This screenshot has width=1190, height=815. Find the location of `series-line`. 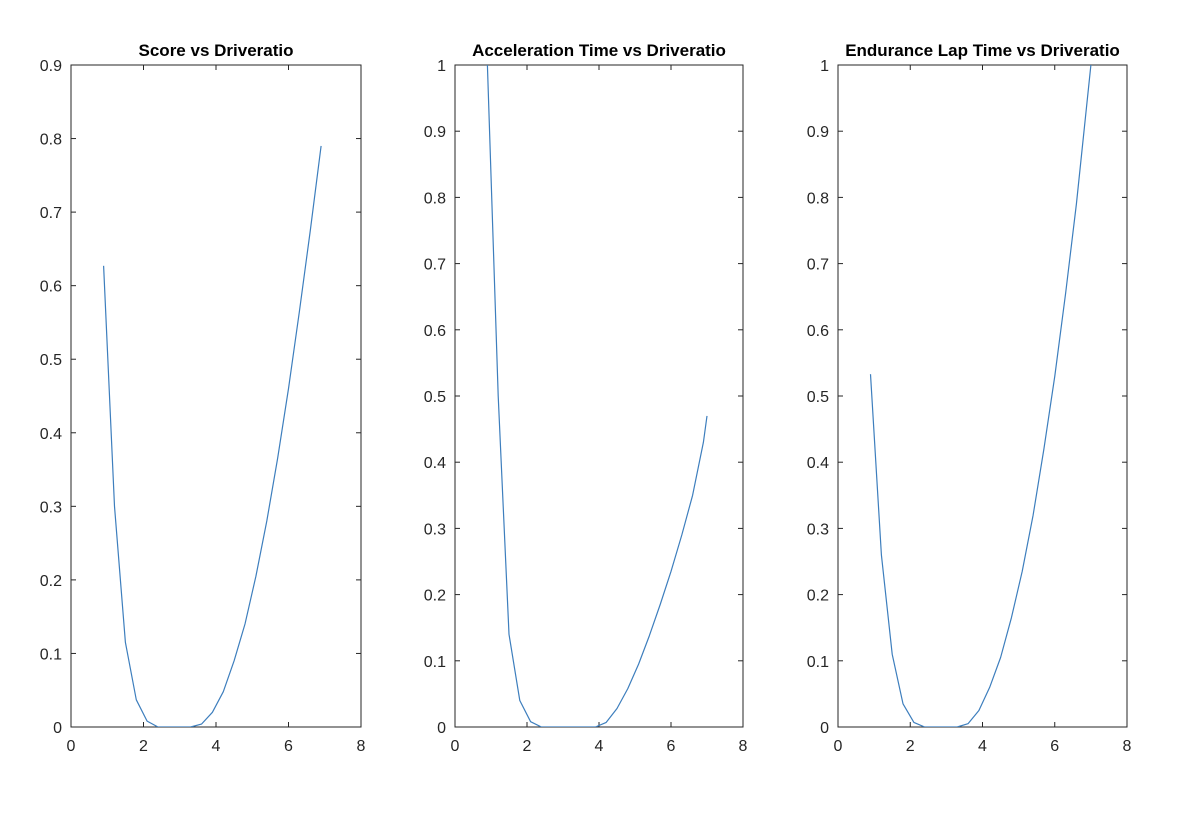

series-line is located at coordinates (212, 436).